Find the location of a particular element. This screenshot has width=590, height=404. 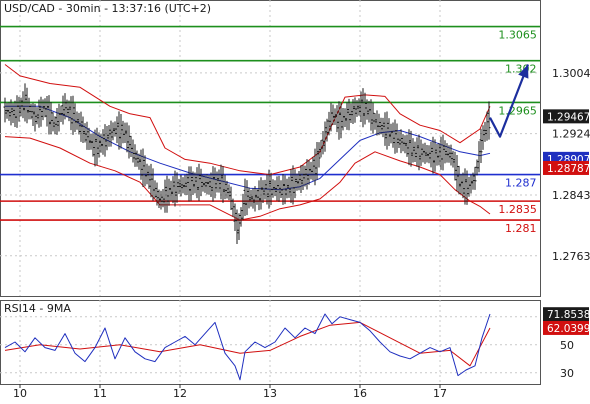

rsi-ma-line is located at coordinates (247, 344).